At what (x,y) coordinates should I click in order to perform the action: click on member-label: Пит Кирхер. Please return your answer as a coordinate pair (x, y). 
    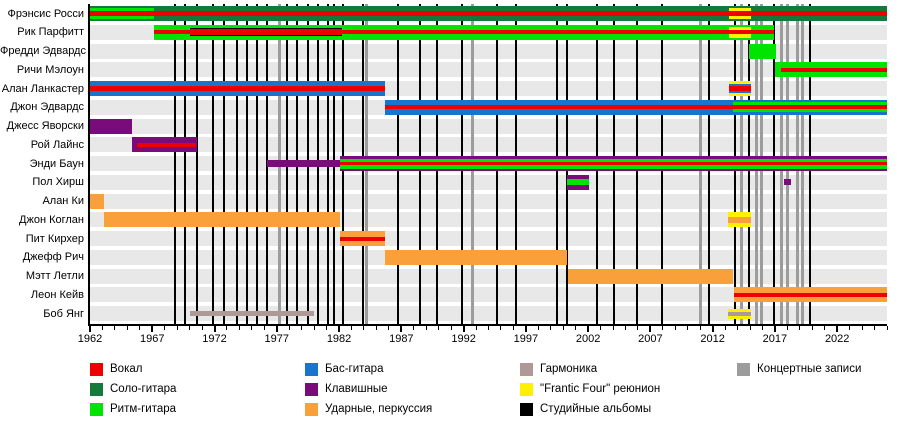
    Looking at the image, I should click on (54, 238).